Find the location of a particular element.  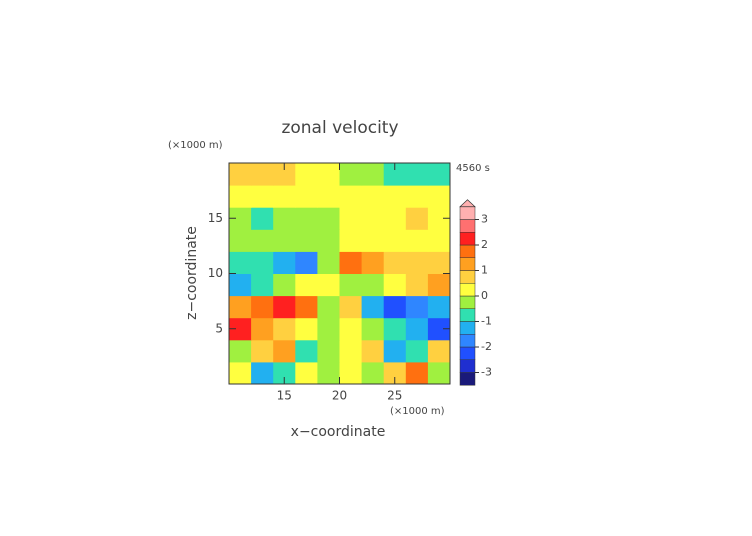

colorbar-tick-label: -1 is located at coordinates (486, 321).